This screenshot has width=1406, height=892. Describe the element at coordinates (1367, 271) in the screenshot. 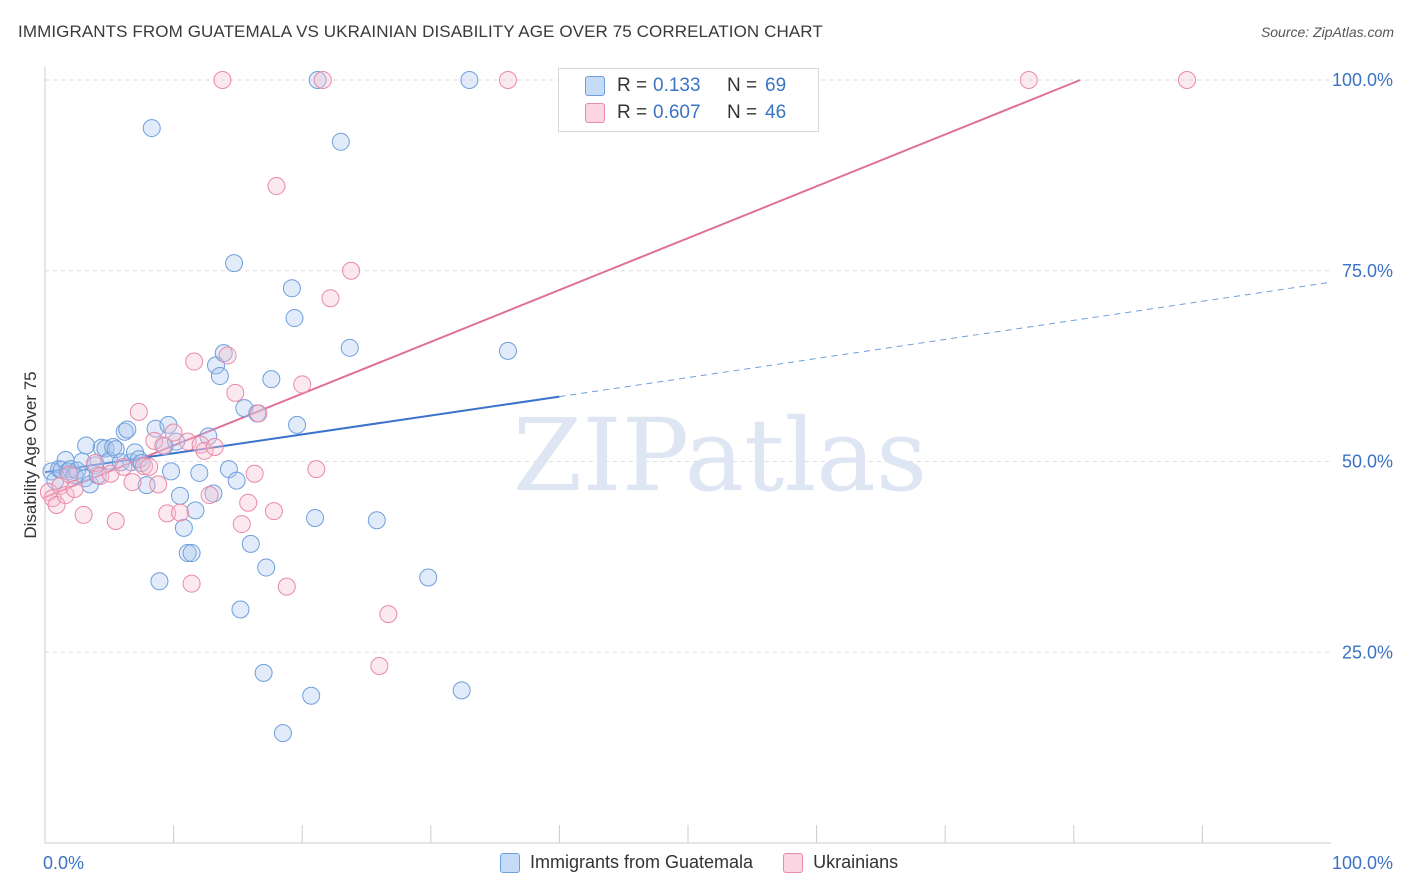

I see `y-tick-label: 75.0%` at that location.